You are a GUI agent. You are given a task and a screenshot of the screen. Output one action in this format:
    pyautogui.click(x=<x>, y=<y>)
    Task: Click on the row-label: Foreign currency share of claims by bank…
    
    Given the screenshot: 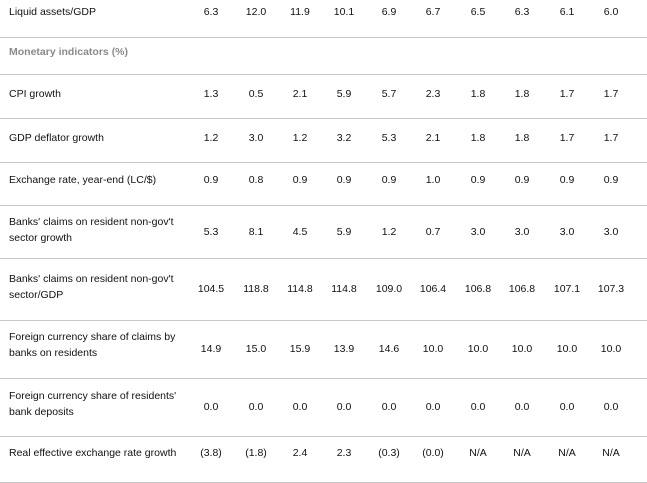 What is the action you would take?
    pyautogui.click(x=92, y=345)
    